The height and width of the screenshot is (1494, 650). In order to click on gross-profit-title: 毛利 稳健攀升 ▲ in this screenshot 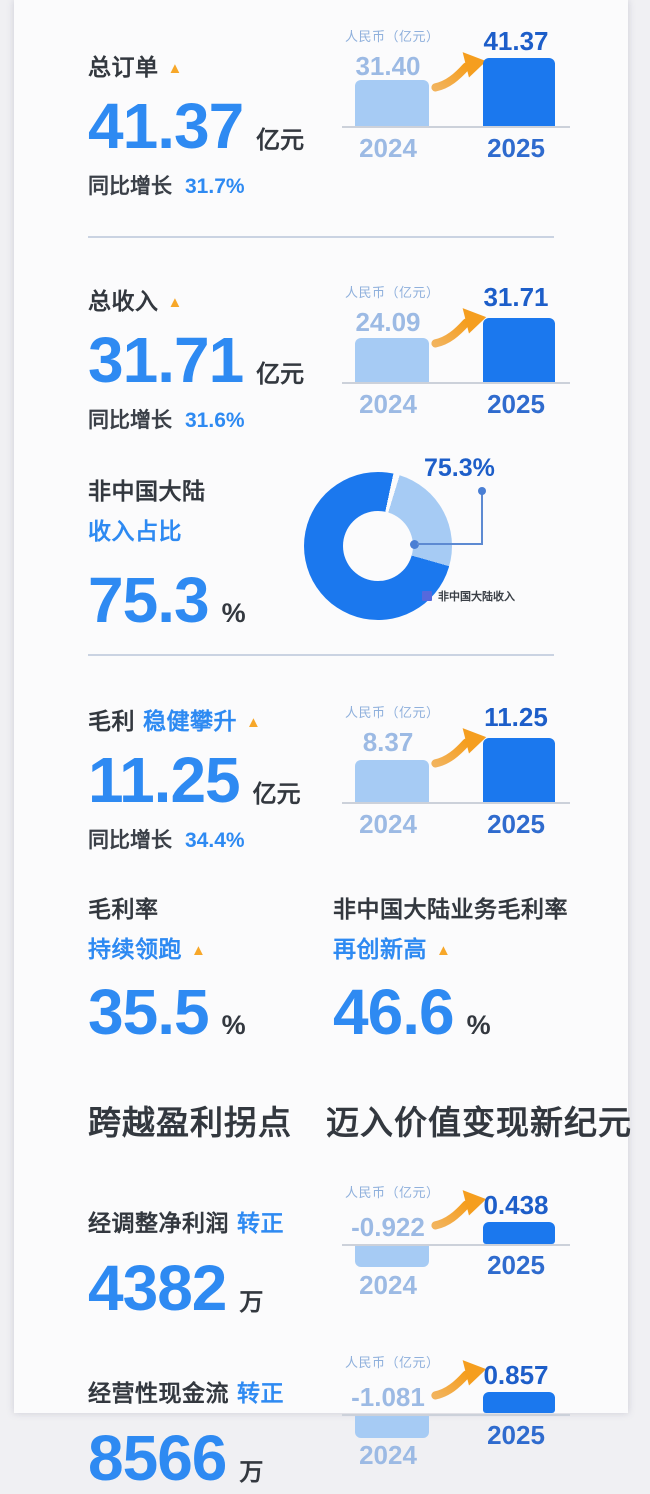, I will do `click(194, 719)`.